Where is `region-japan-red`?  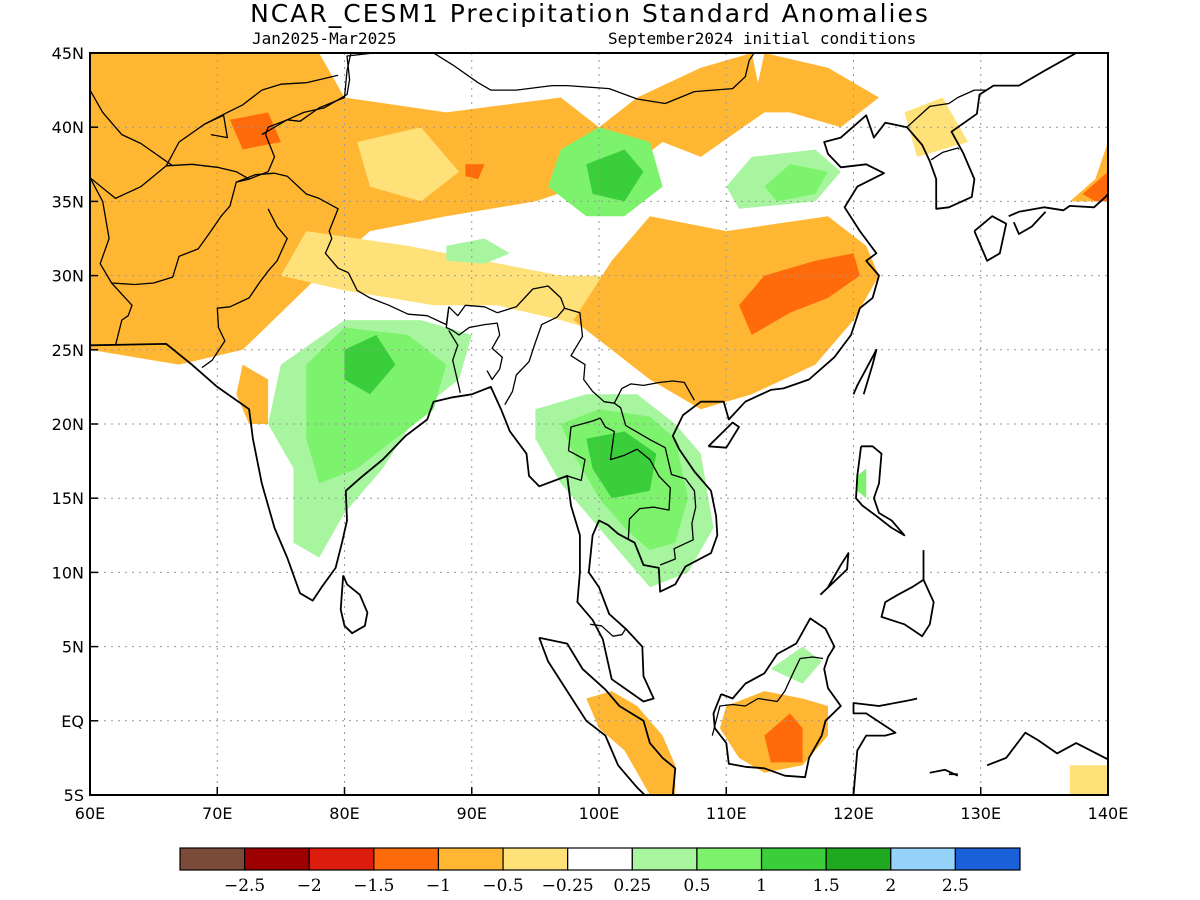
region-japan-red is located at coordinates (1095, 186).